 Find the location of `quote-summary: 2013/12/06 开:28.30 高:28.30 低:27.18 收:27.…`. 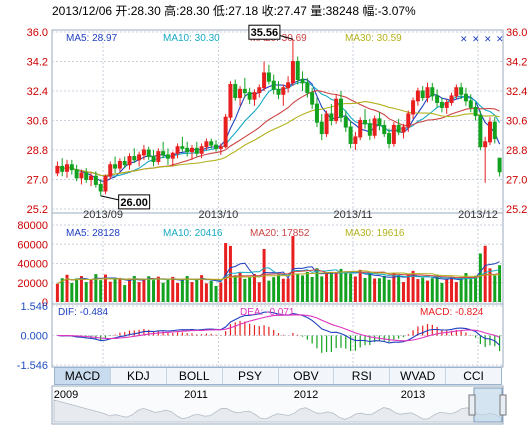

quote-summary: 2013/12/06 开:28.30 高:28.30 低:27.18 收:27.… is located at coordinates (234, 10).